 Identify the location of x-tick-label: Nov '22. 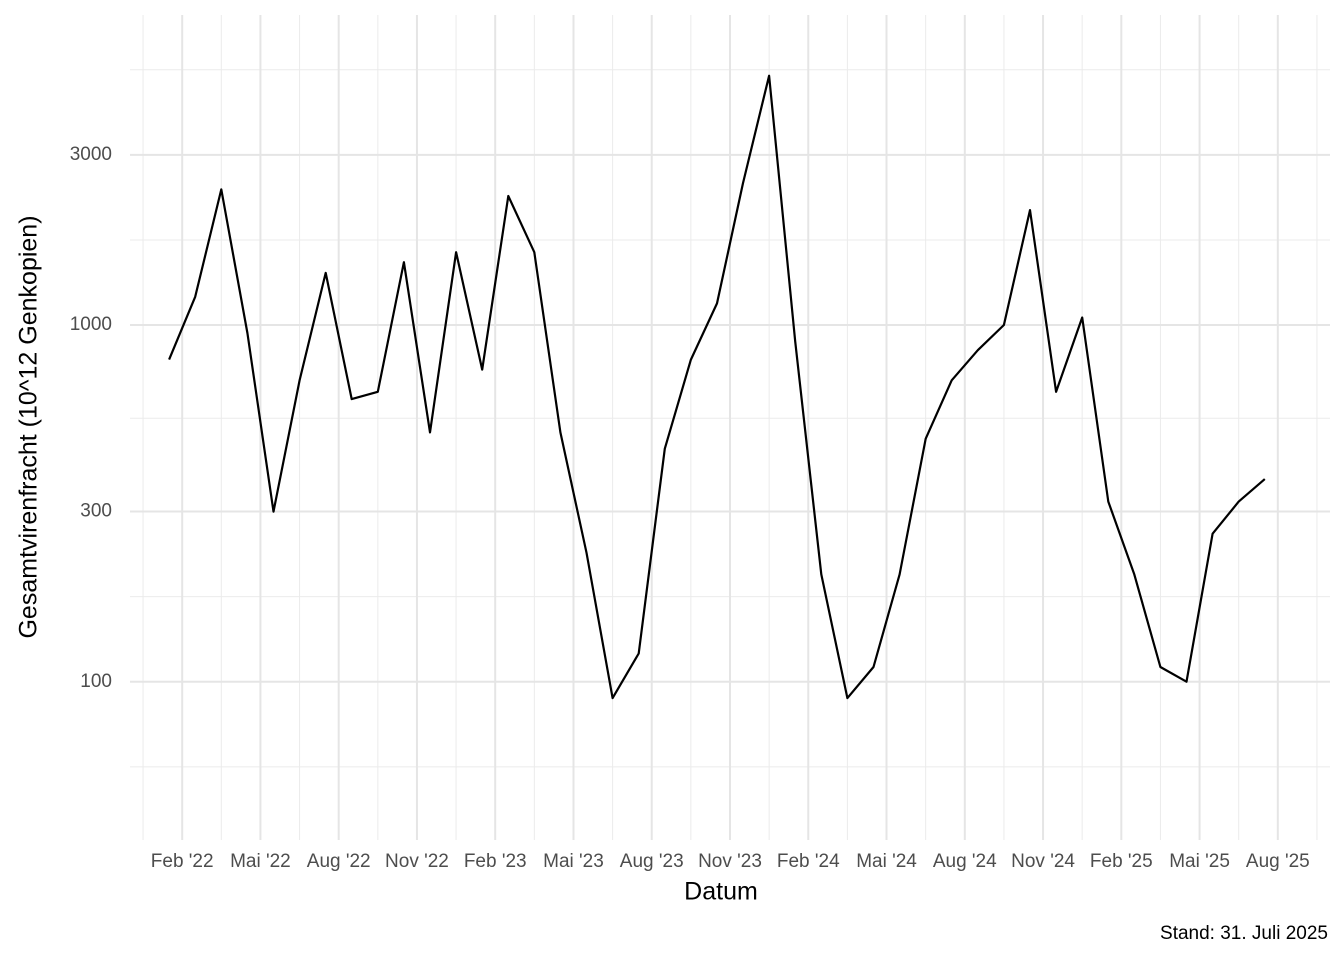
(417, 861).